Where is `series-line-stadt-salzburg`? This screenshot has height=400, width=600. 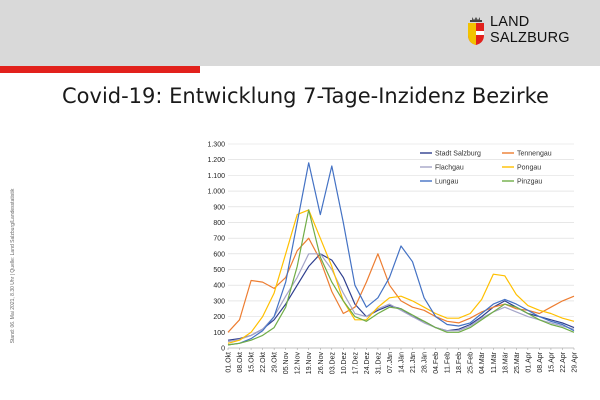
series-line-stadt-salzburg is located at coordinates (401, 297).